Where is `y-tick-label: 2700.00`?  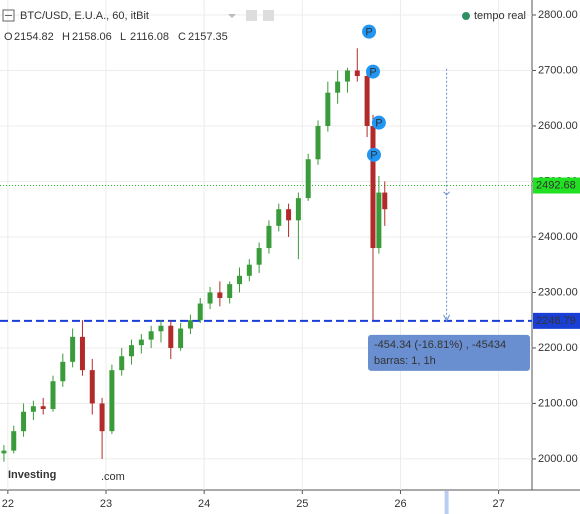
y-tick-label: 2700.00 is located at coordinates (558, 70).